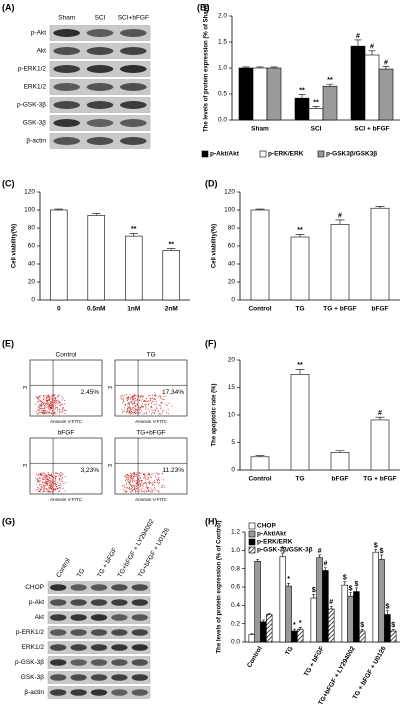  Describe the element at coordinates (32, 228) in the screenshot. I see `y-tick-label: 80` at that location.